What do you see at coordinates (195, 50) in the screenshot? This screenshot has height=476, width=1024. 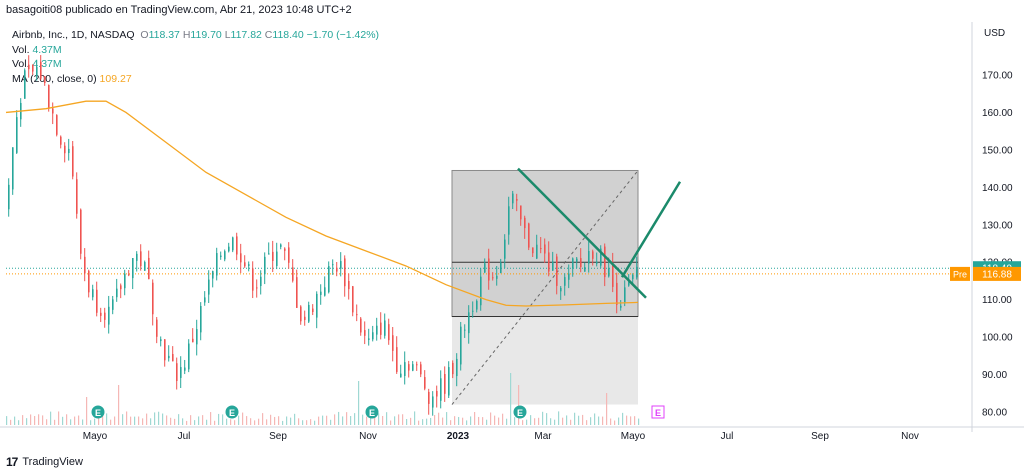 I see `volume-row-1: Vol. 4.37M` at bounding box center [195, 50].